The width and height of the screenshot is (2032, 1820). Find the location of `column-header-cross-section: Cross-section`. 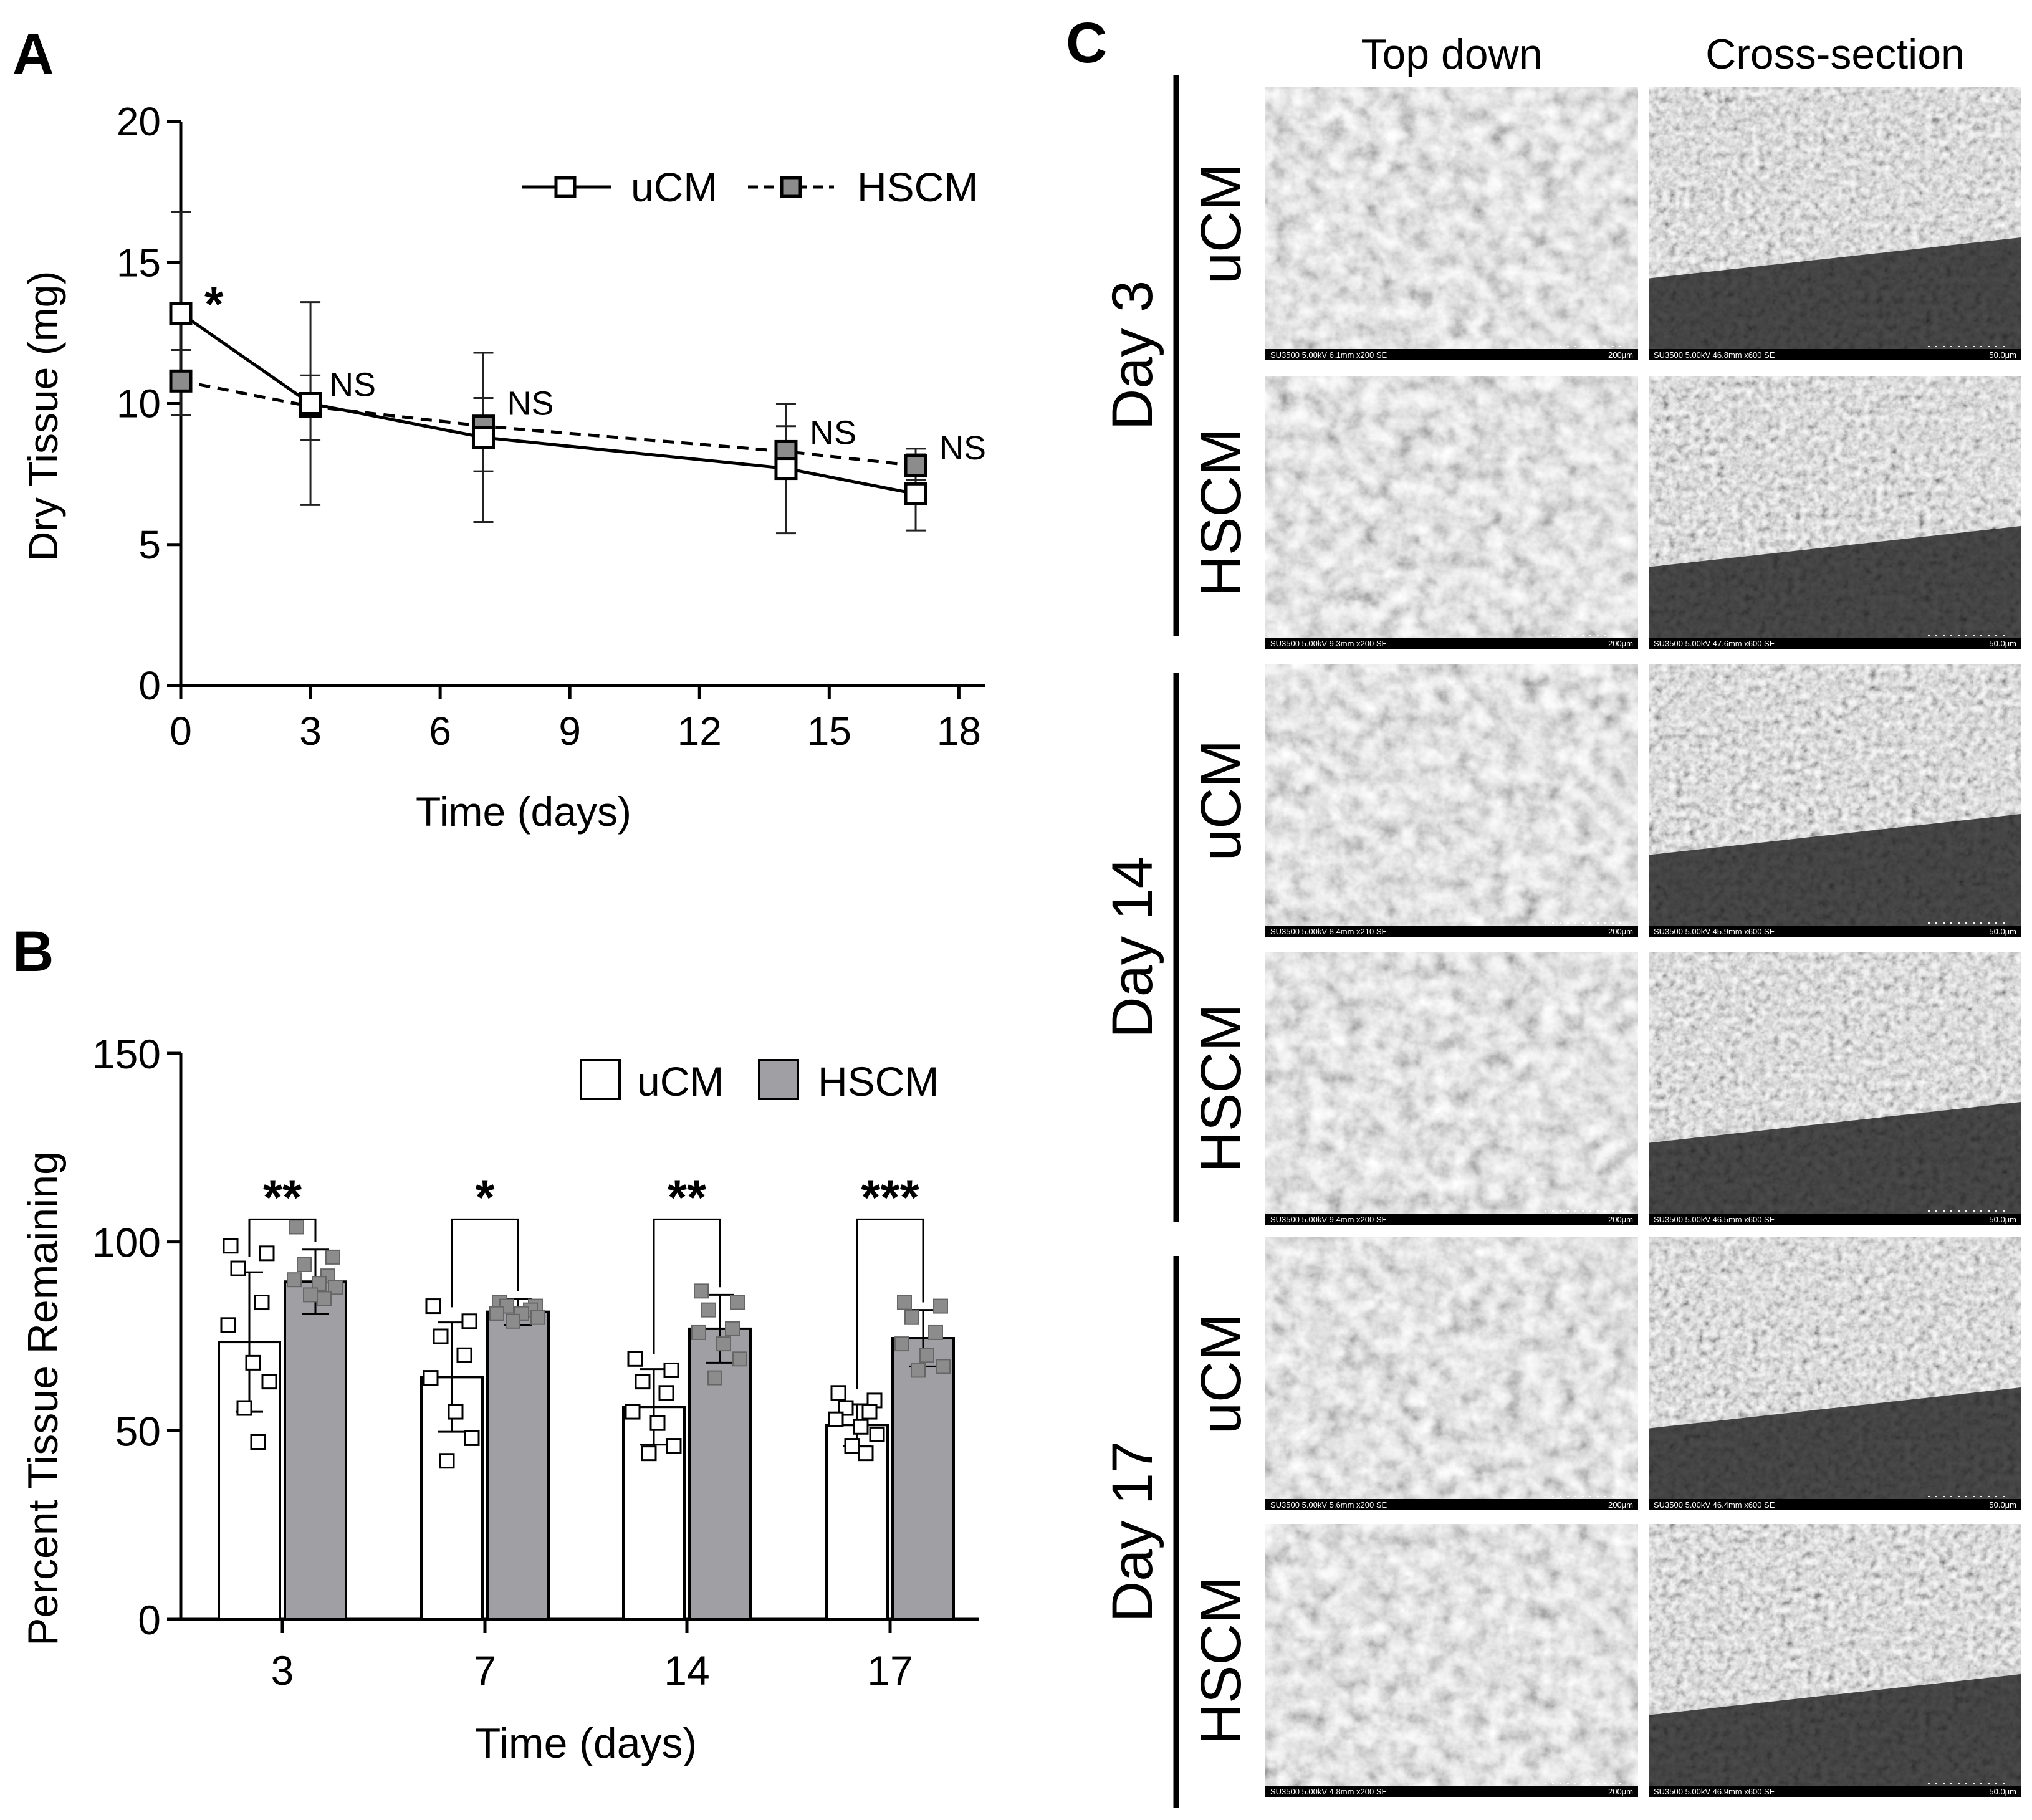

column-header-cross-section: Cross-section is located at coordinates (1835, 54).